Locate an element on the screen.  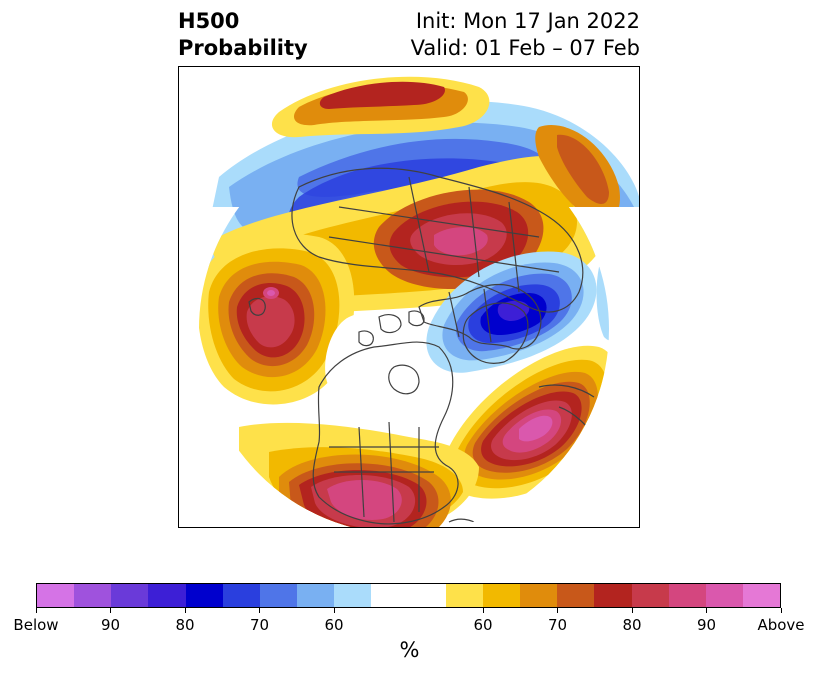
init-date: Init: Mon 17 Jan 2022 is located at coordinates (527, 21).